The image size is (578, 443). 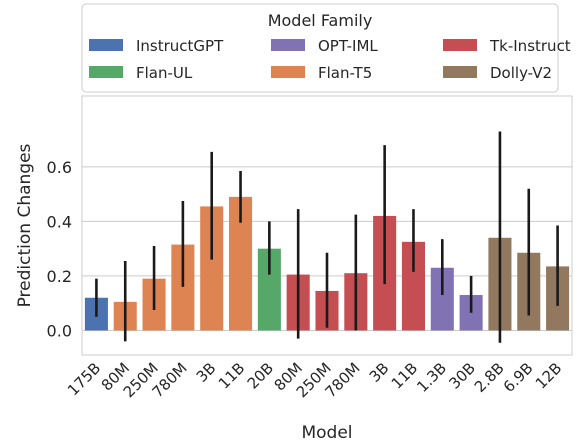 I want to click on y-tick-label: 0.0, so click(x=59, y=330).